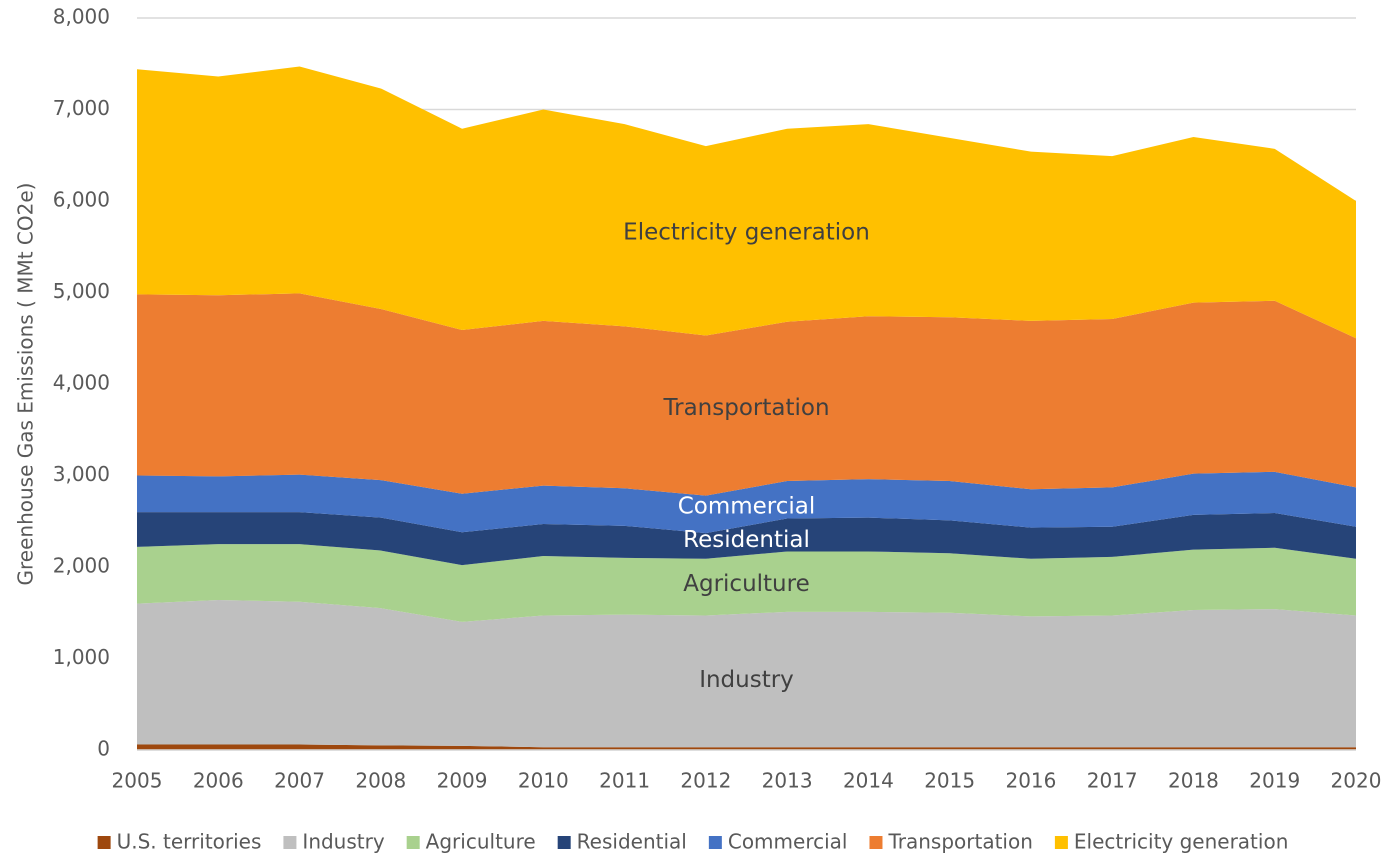 This screenshot has width=1386, height=858. What do you see at coordinates (1193, 781) in the screenshot?
I see `x-tick-label: 2018` at bounding box center [1193, 781].